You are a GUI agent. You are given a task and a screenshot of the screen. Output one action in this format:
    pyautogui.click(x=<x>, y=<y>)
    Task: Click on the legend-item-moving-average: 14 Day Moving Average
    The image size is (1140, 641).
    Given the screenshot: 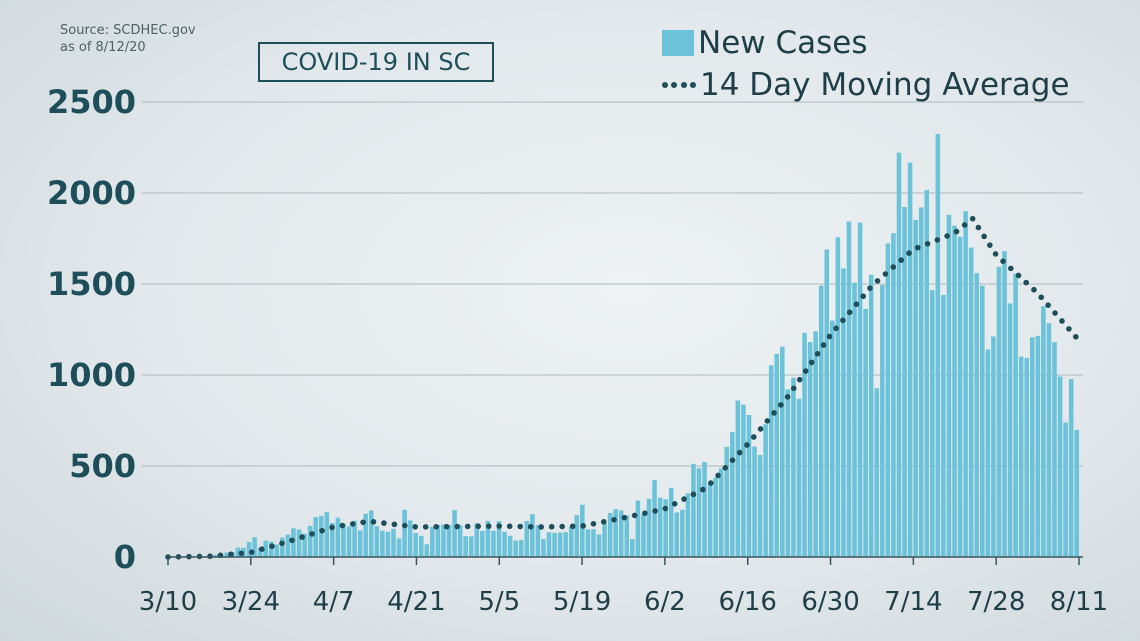 What is the action you would take?
    pyautogui.click(x=866, y=85)
    